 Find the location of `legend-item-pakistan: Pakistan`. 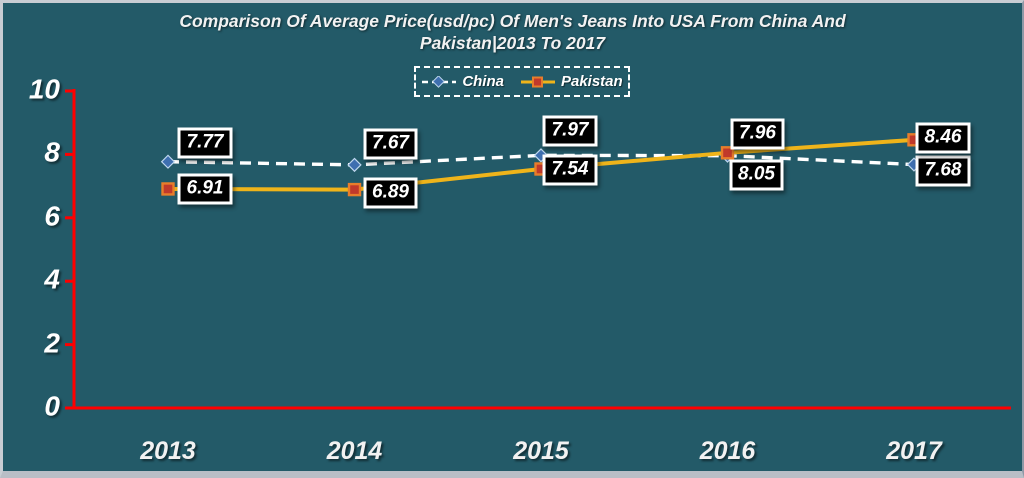

legend-item-pakistan: Pakistan is located at coordinates (571, 81).